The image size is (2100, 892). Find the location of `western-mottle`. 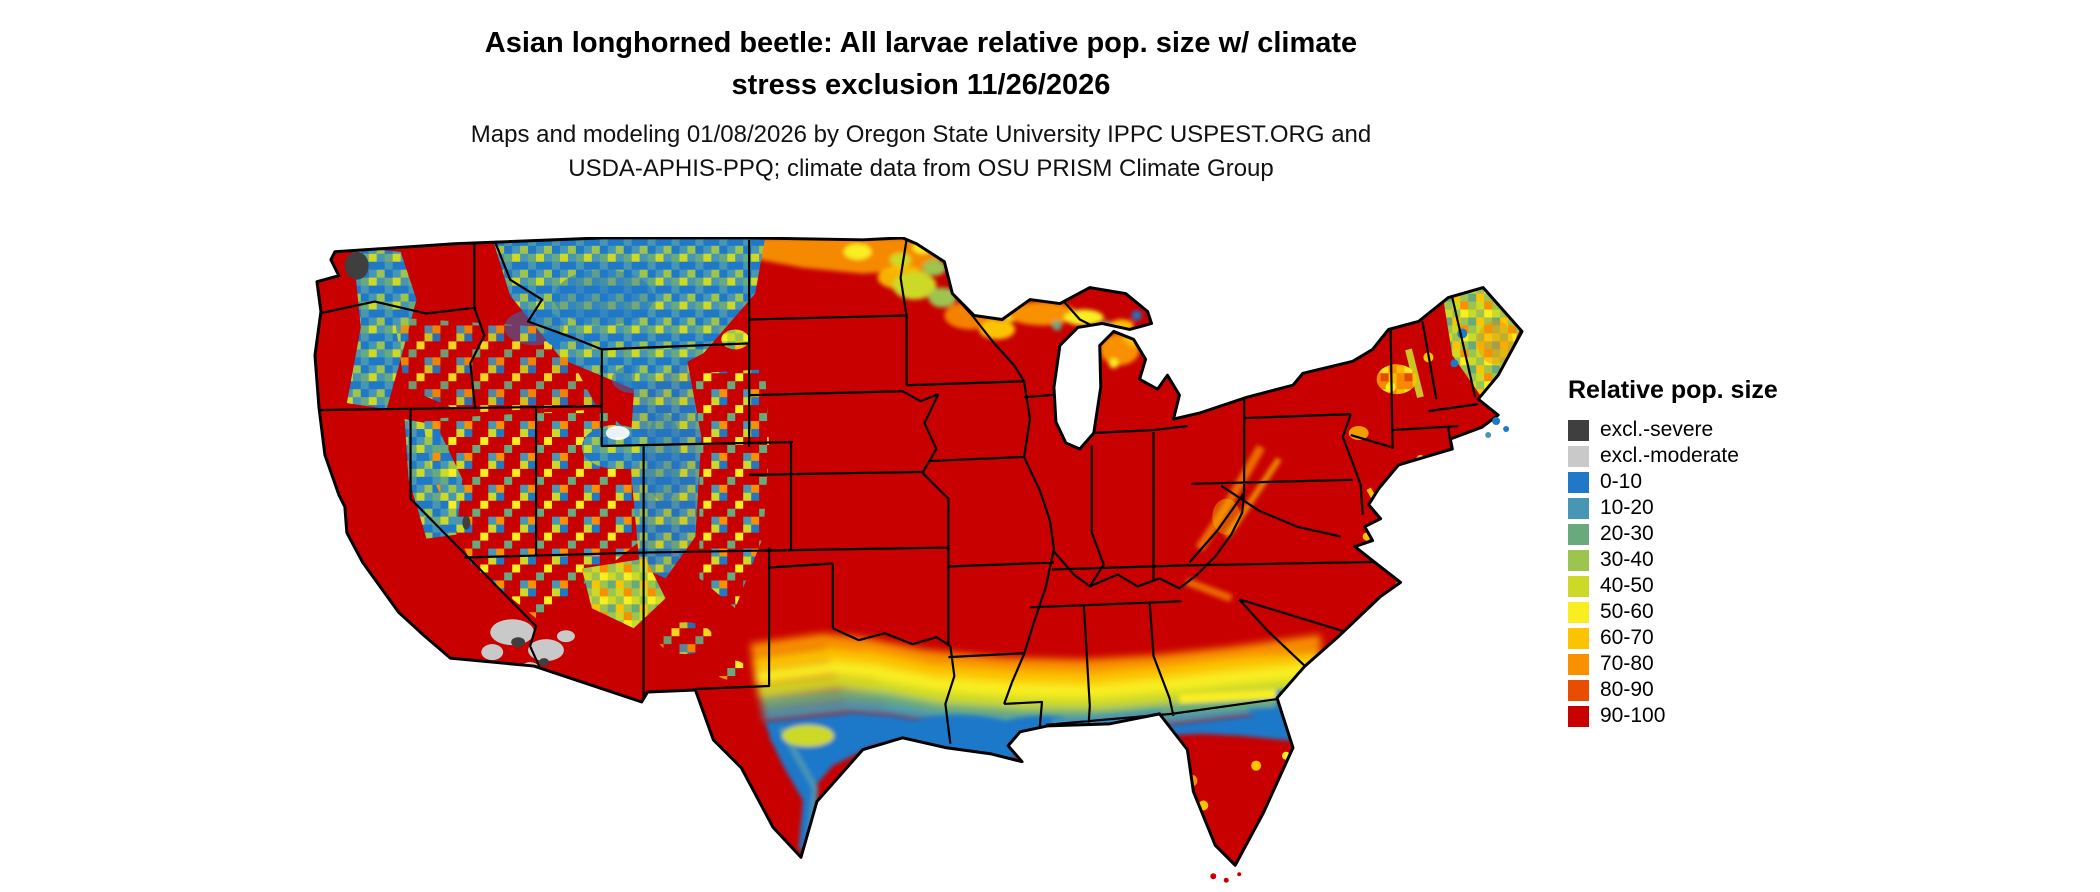

western-mottle is located at coordinates (558, 459).